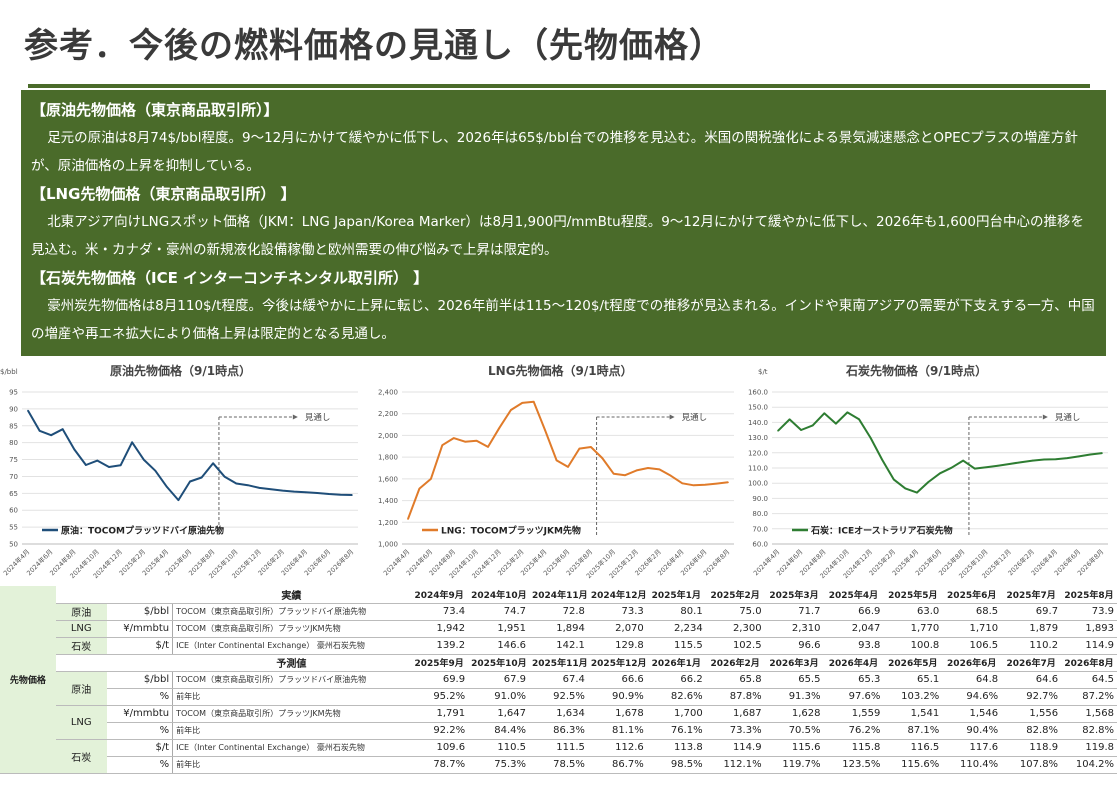 Image resolution: width=1117 pixels, height=789 pixels. Describe the element at coordinates (499, 714) in the screenshot. I see `value-cell: 1,647` at that location.